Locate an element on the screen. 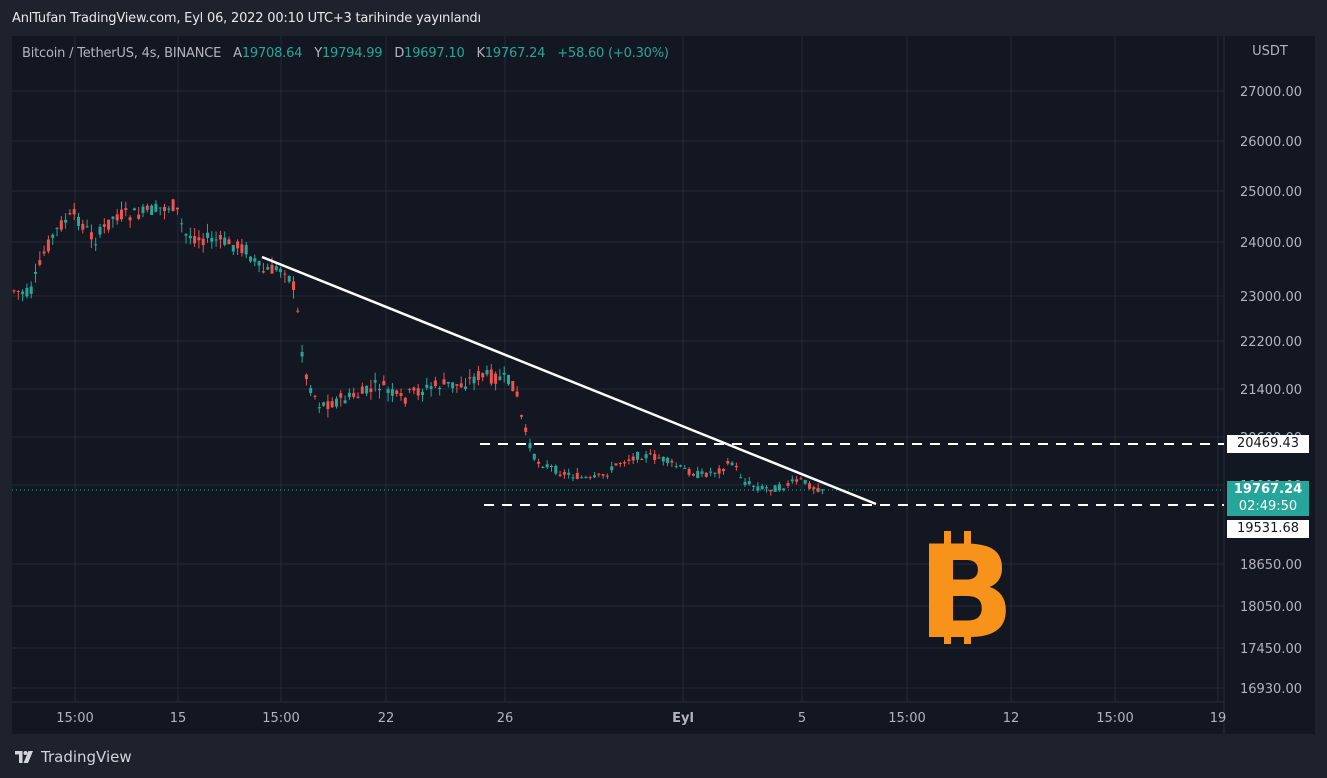 The image size is (1327, 778). tradingview-brand: TradingView is located at coordinates (72, 757).